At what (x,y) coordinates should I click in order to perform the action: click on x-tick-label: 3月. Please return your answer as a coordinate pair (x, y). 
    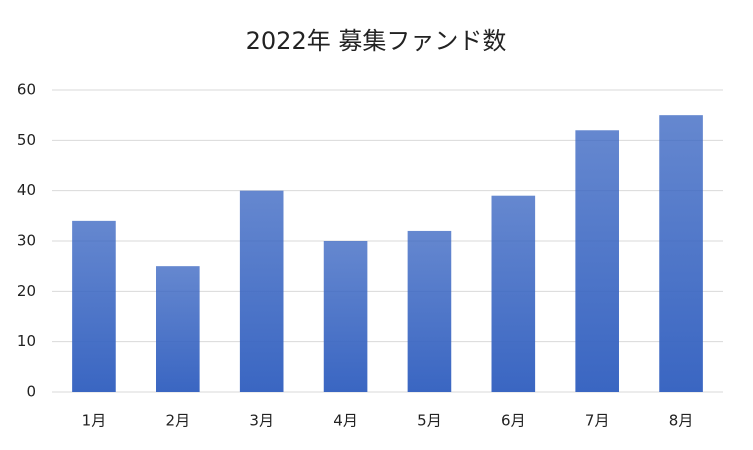
    Looking at the image, I should click on (261, 421).